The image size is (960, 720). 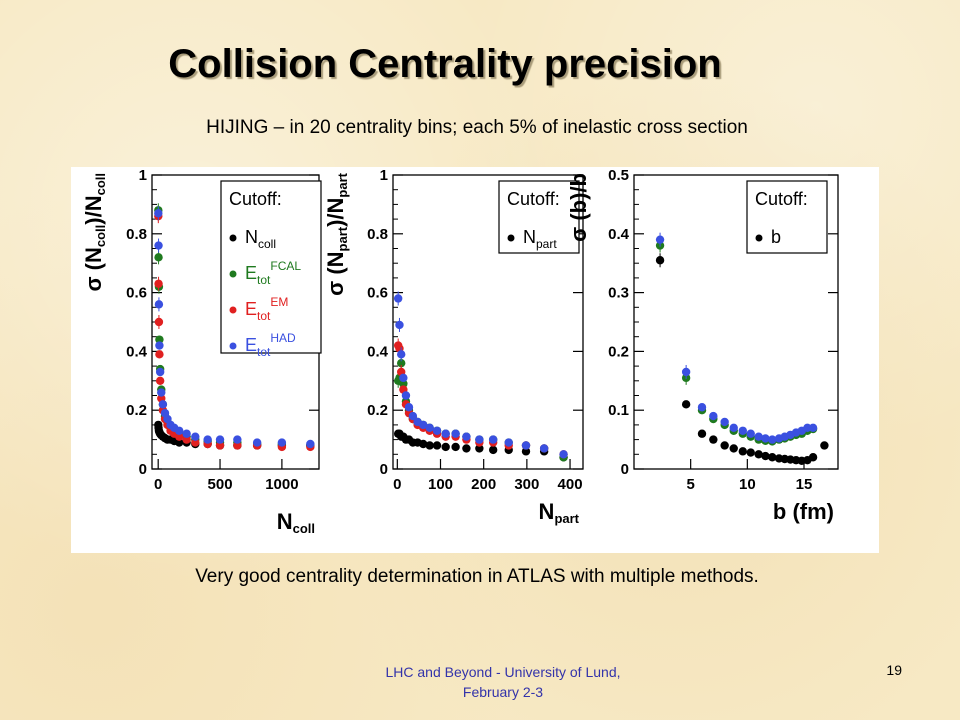 What do you see at coordinates (781, 199) in the screenshot?
I see `legend-title: Cutoff:` at bounding box center [781, 199].